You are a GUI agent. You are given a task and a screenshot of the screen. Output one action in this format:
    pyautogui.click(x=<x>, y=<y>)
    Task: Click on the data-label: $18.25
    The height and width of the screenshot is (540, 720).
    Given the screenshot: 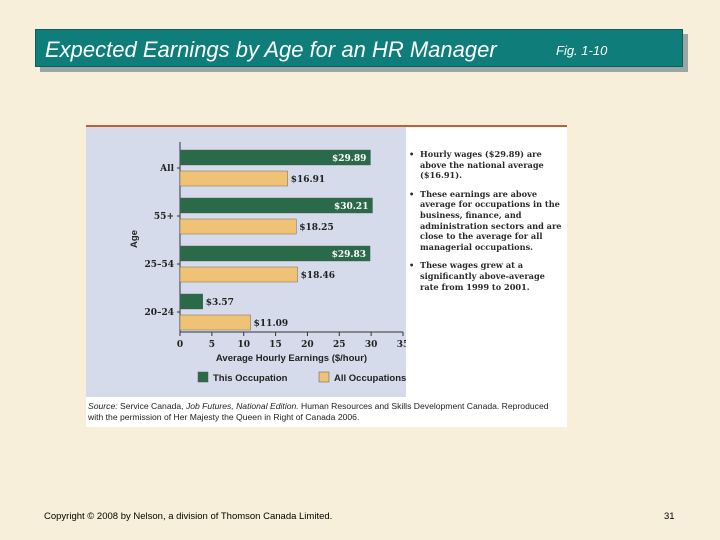 What is the action you would take?
    pyautogui.click(x=316, y=228)
    